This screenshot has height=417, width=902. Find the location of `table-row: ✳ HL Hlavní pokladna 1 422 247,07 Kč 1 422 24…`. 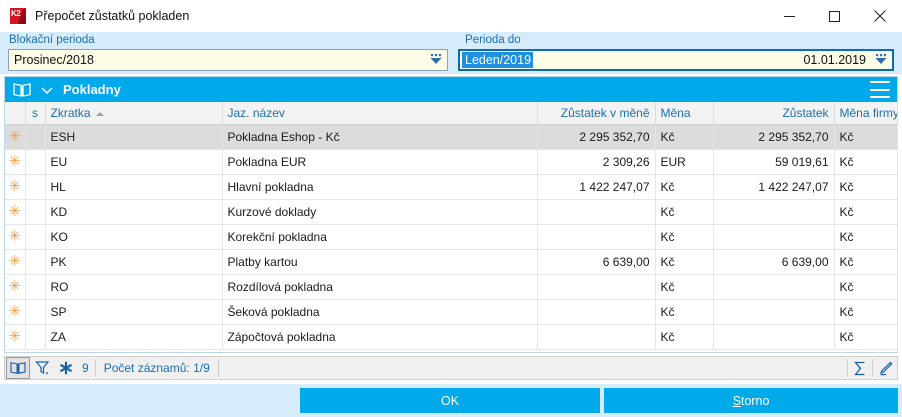

table-row: ✳ HL Hlavní pokladna 1 422 247,07 Kč 1 422 24… is located at coordinates (451, 187).